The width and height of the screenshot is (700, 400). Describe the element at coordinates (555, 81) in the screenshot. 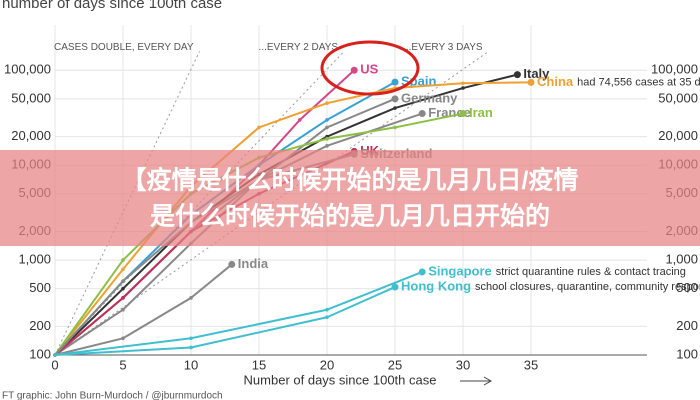

I see `series-label: China` at that location.